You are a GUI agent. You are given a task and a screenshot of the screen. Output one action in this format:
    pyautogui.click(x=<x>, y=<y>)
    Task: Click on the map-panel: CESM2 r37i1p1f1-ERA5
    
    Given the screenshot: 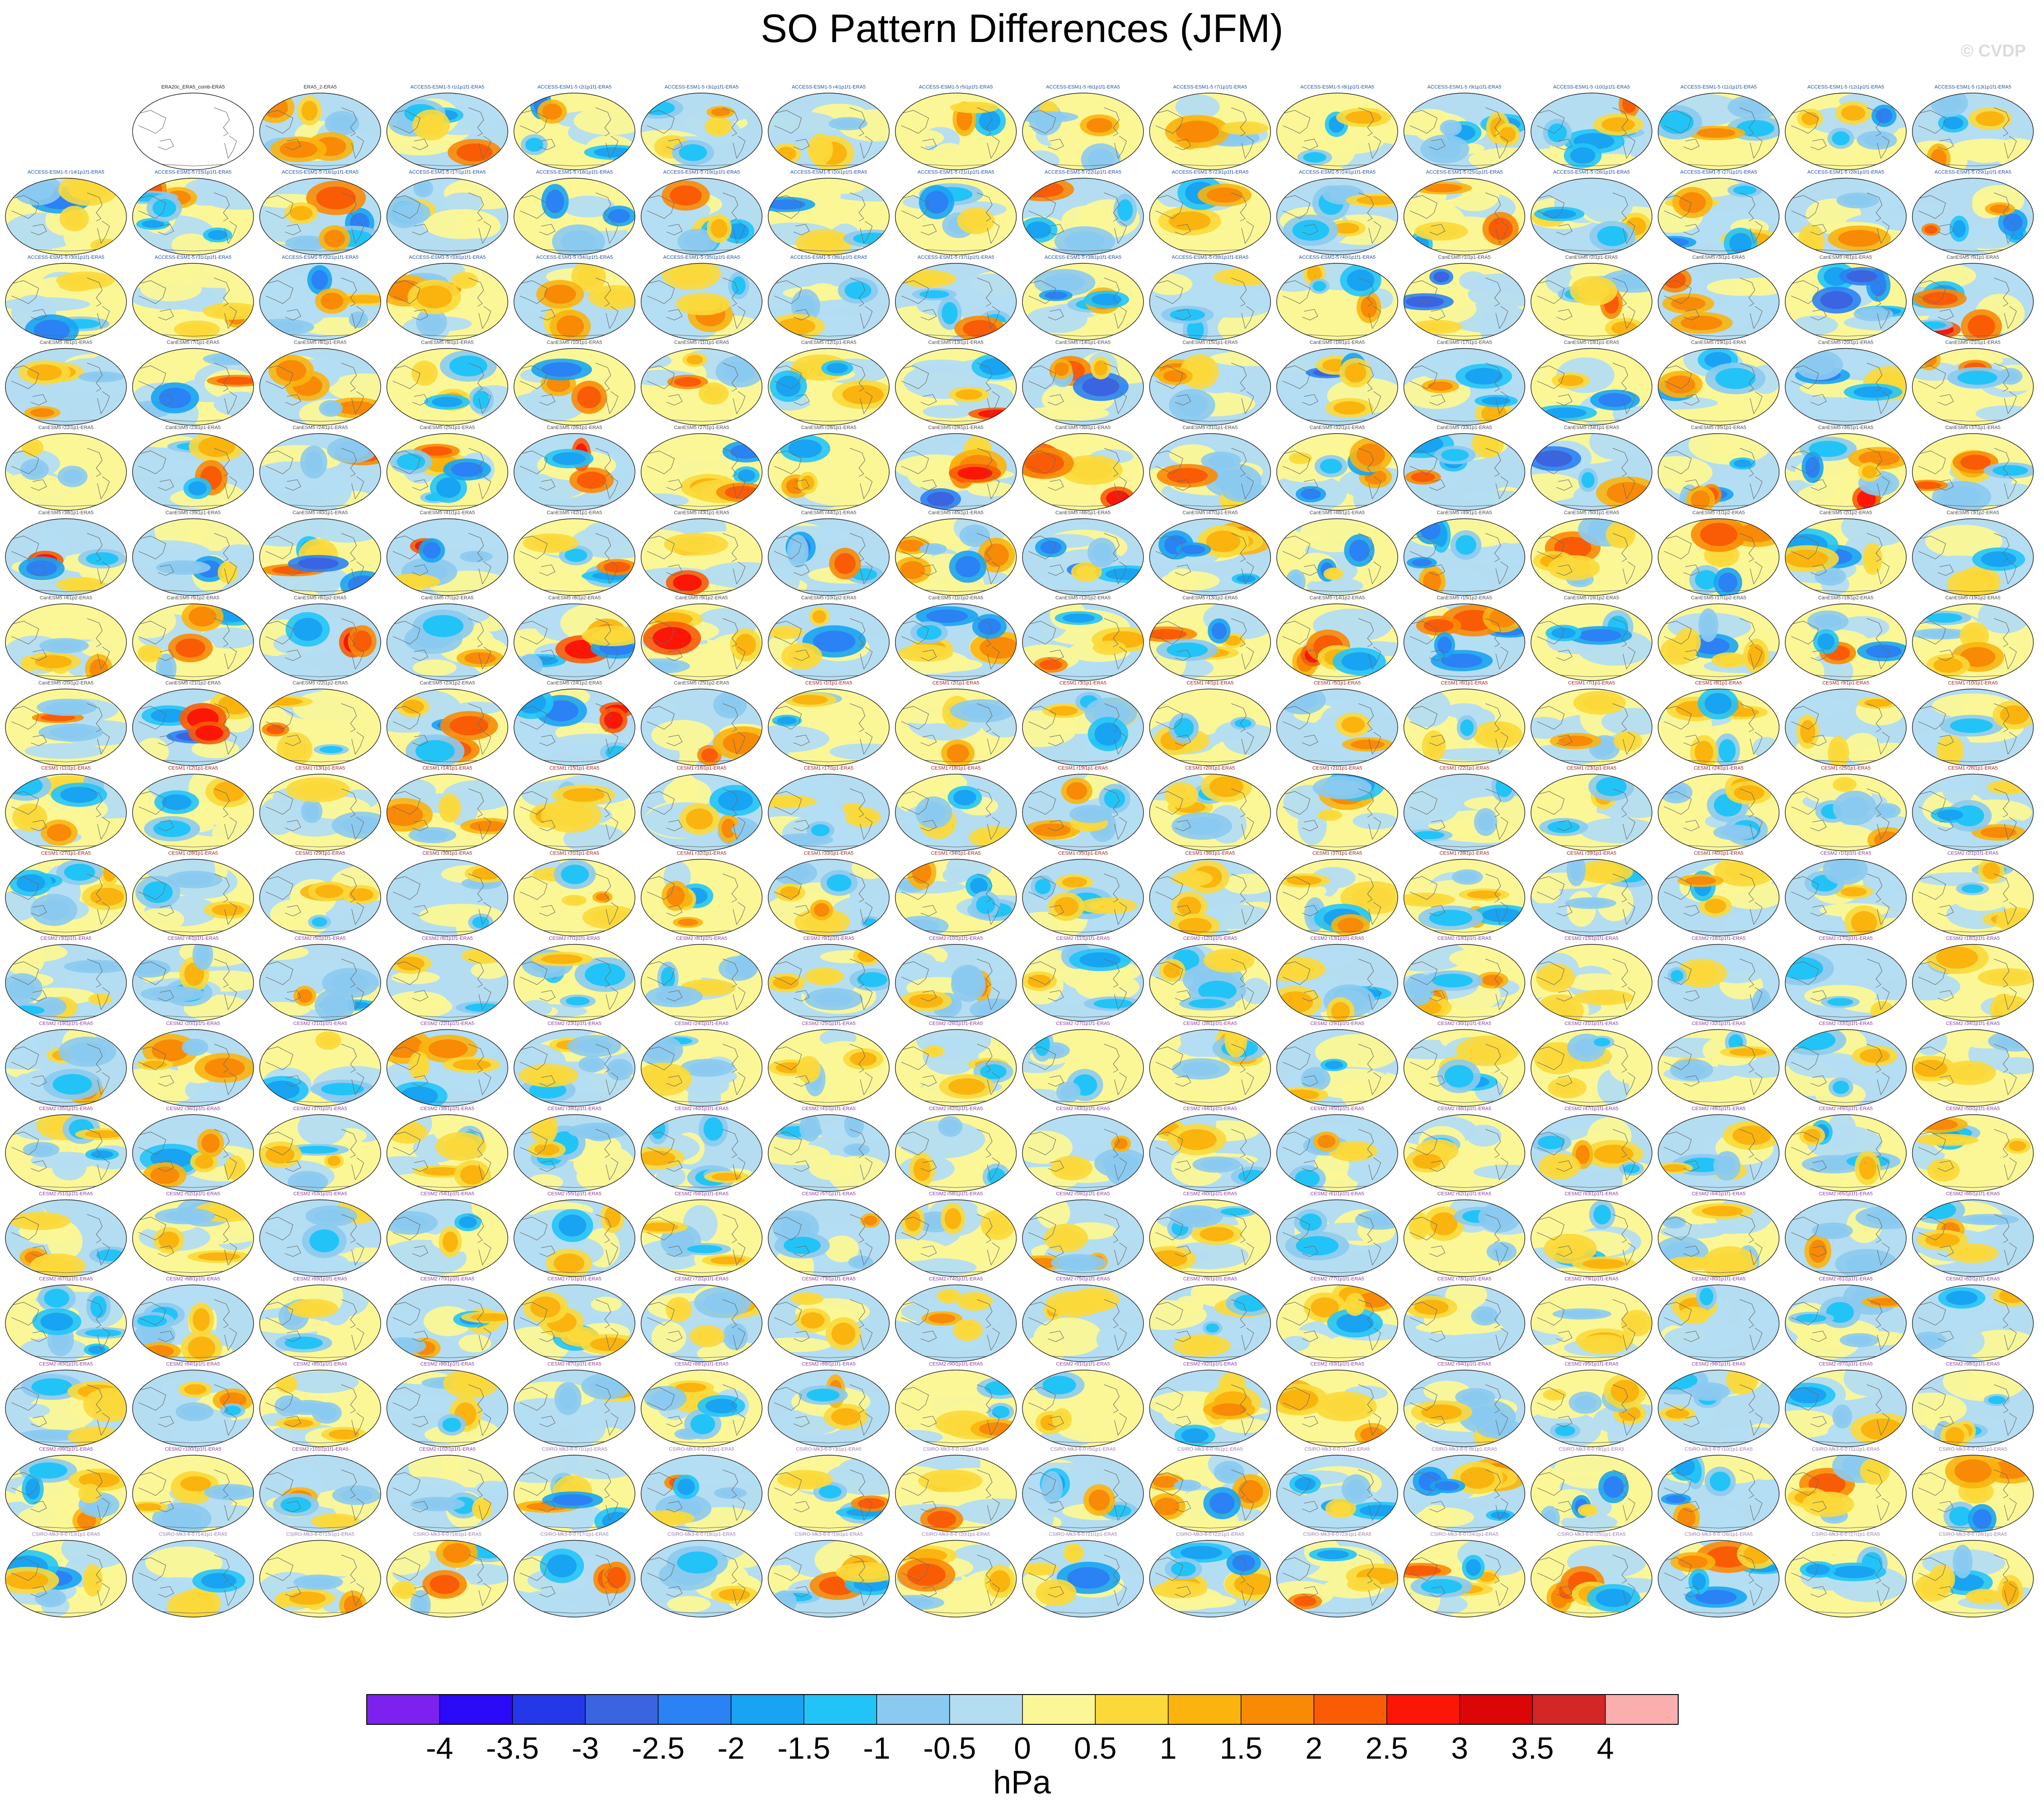 What is the action you would take?
    pyautogui.click(x=320, y=1149)
    